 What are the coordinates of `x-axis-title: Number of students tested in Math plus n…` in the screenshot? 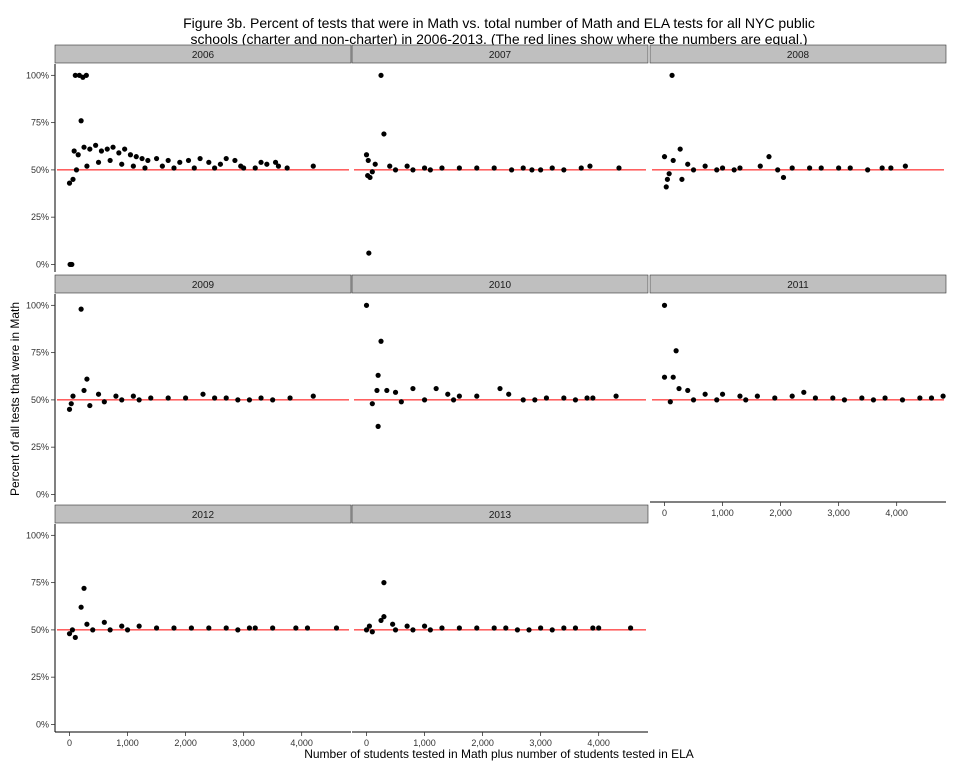 It's located at (499, 754).